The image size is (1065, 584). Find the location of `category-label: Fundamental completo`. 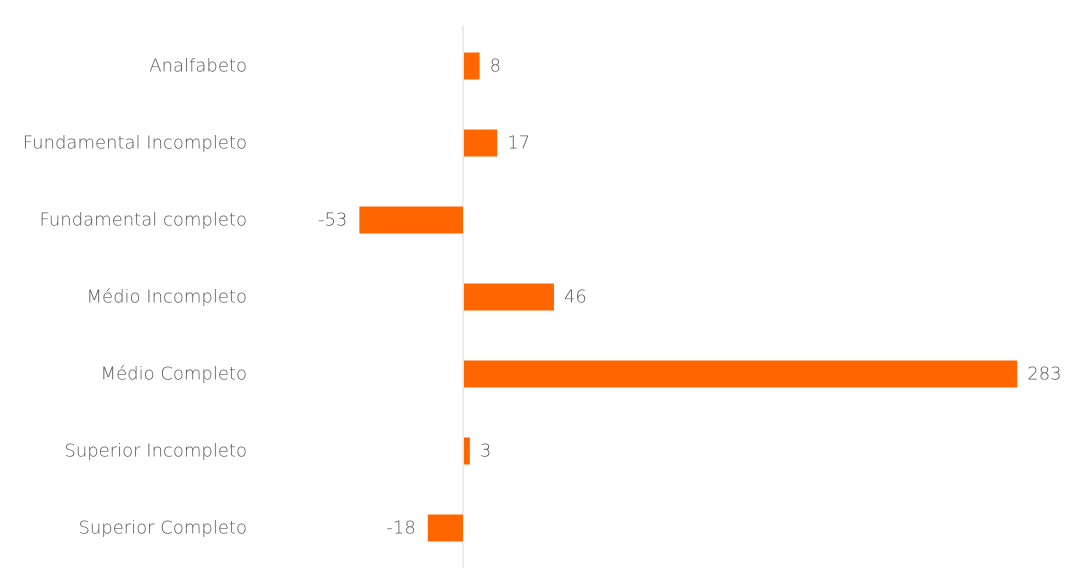

category-label: Fundamental completo is located at coordinates (143, 220).